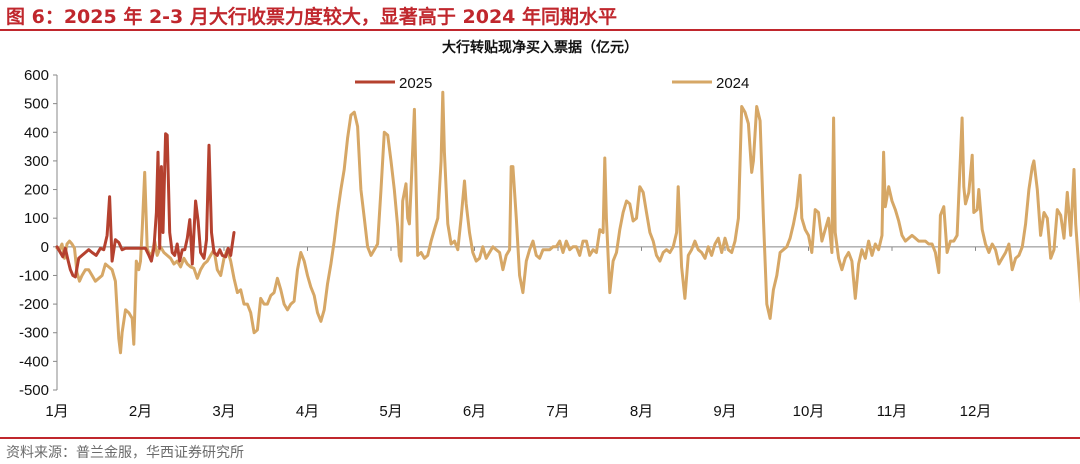 This screenshot has width=1080, height=464. What do you see at coordinates (390, 411) in the screenshot?
I see `x-tick-label: 5月` at bounding box center [390, 411].